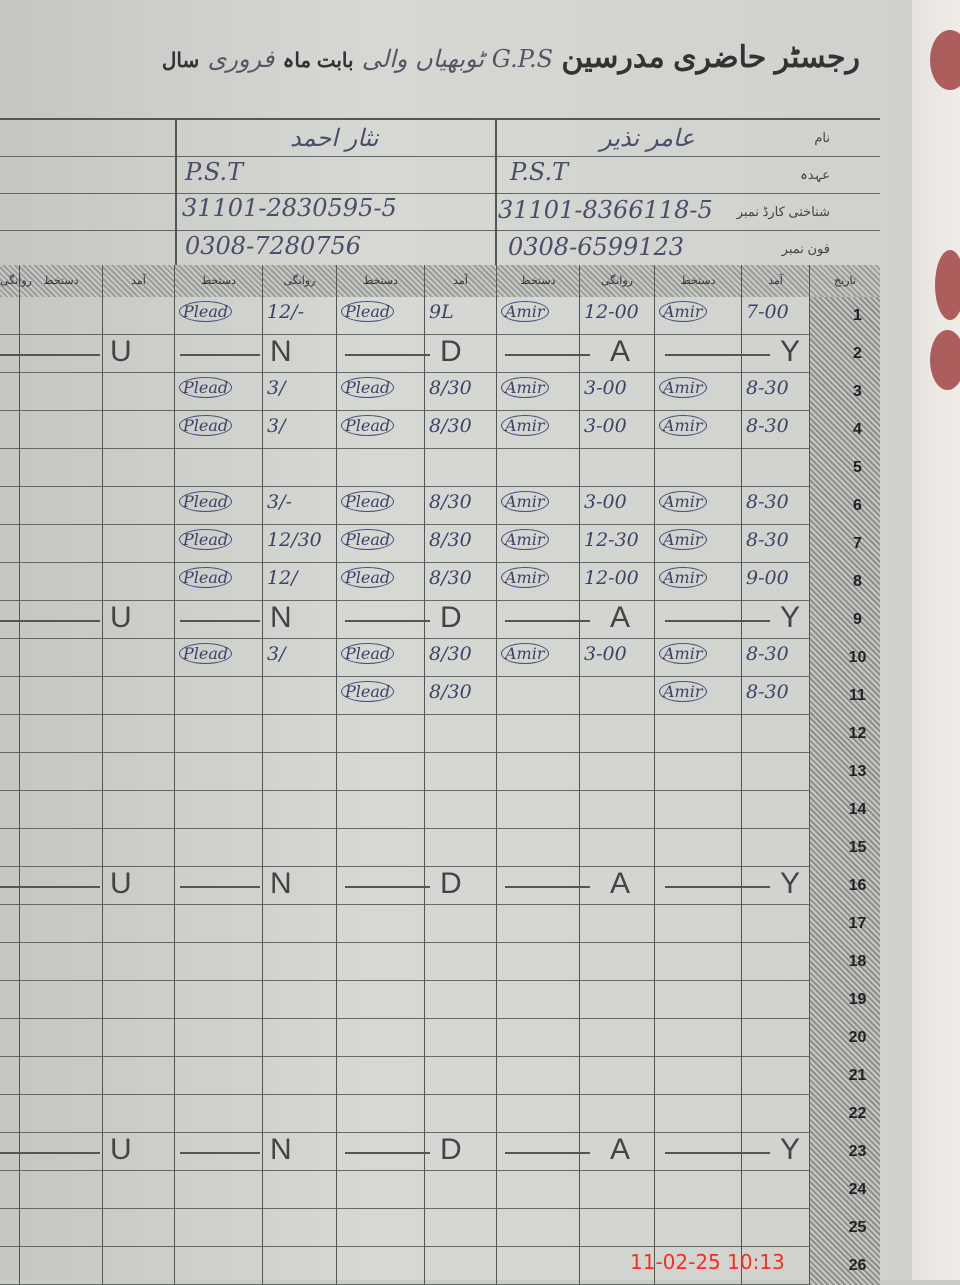  Describe the element at coordinates (617, 544) in the screenshot. I see `attendance-cell: 12-30` at that location.